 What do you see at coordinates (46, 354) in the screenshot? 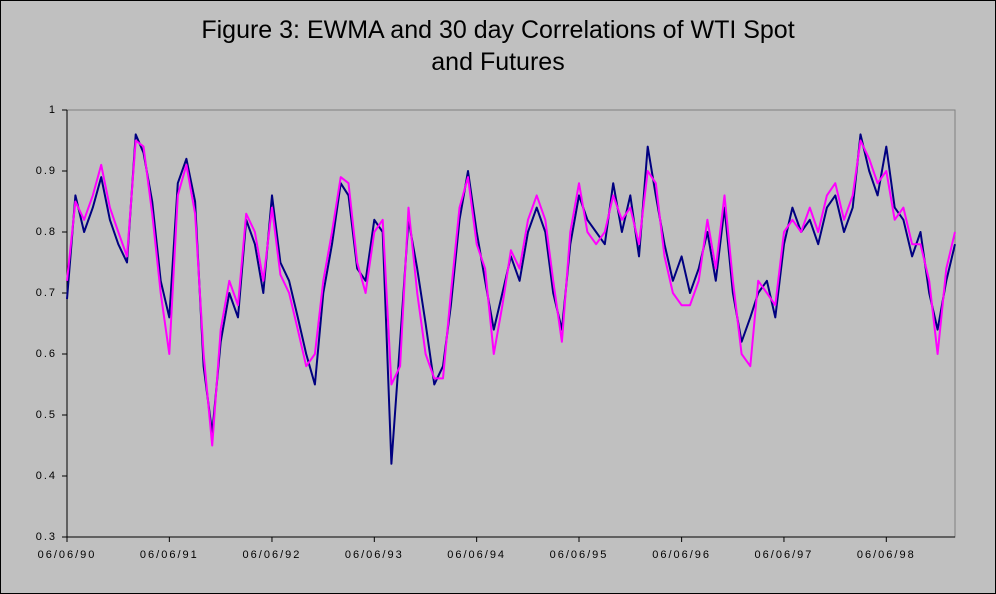
I see `y-tick-label: 0.6` at bounding box center [46, 354].